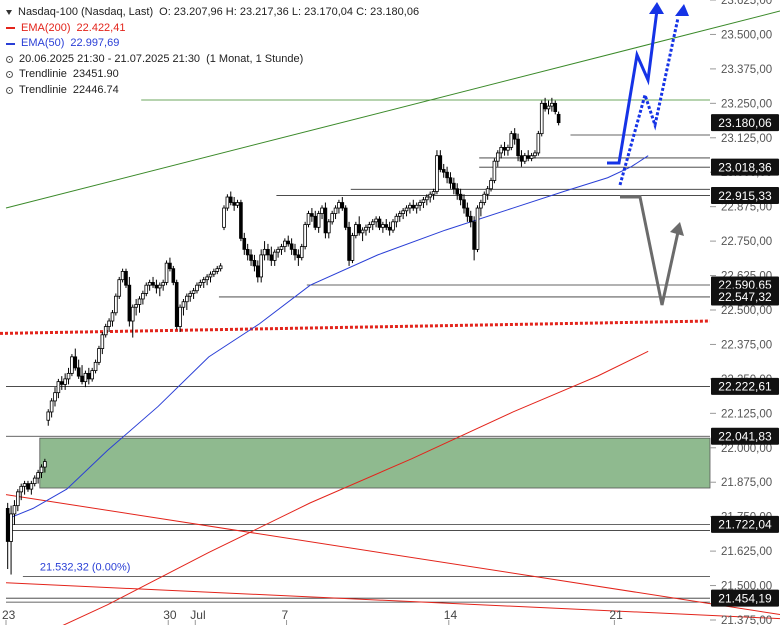 This screenshot has width=780, height=625. I want to click on projection-arrow-blue-dotted, so click(649, 101).